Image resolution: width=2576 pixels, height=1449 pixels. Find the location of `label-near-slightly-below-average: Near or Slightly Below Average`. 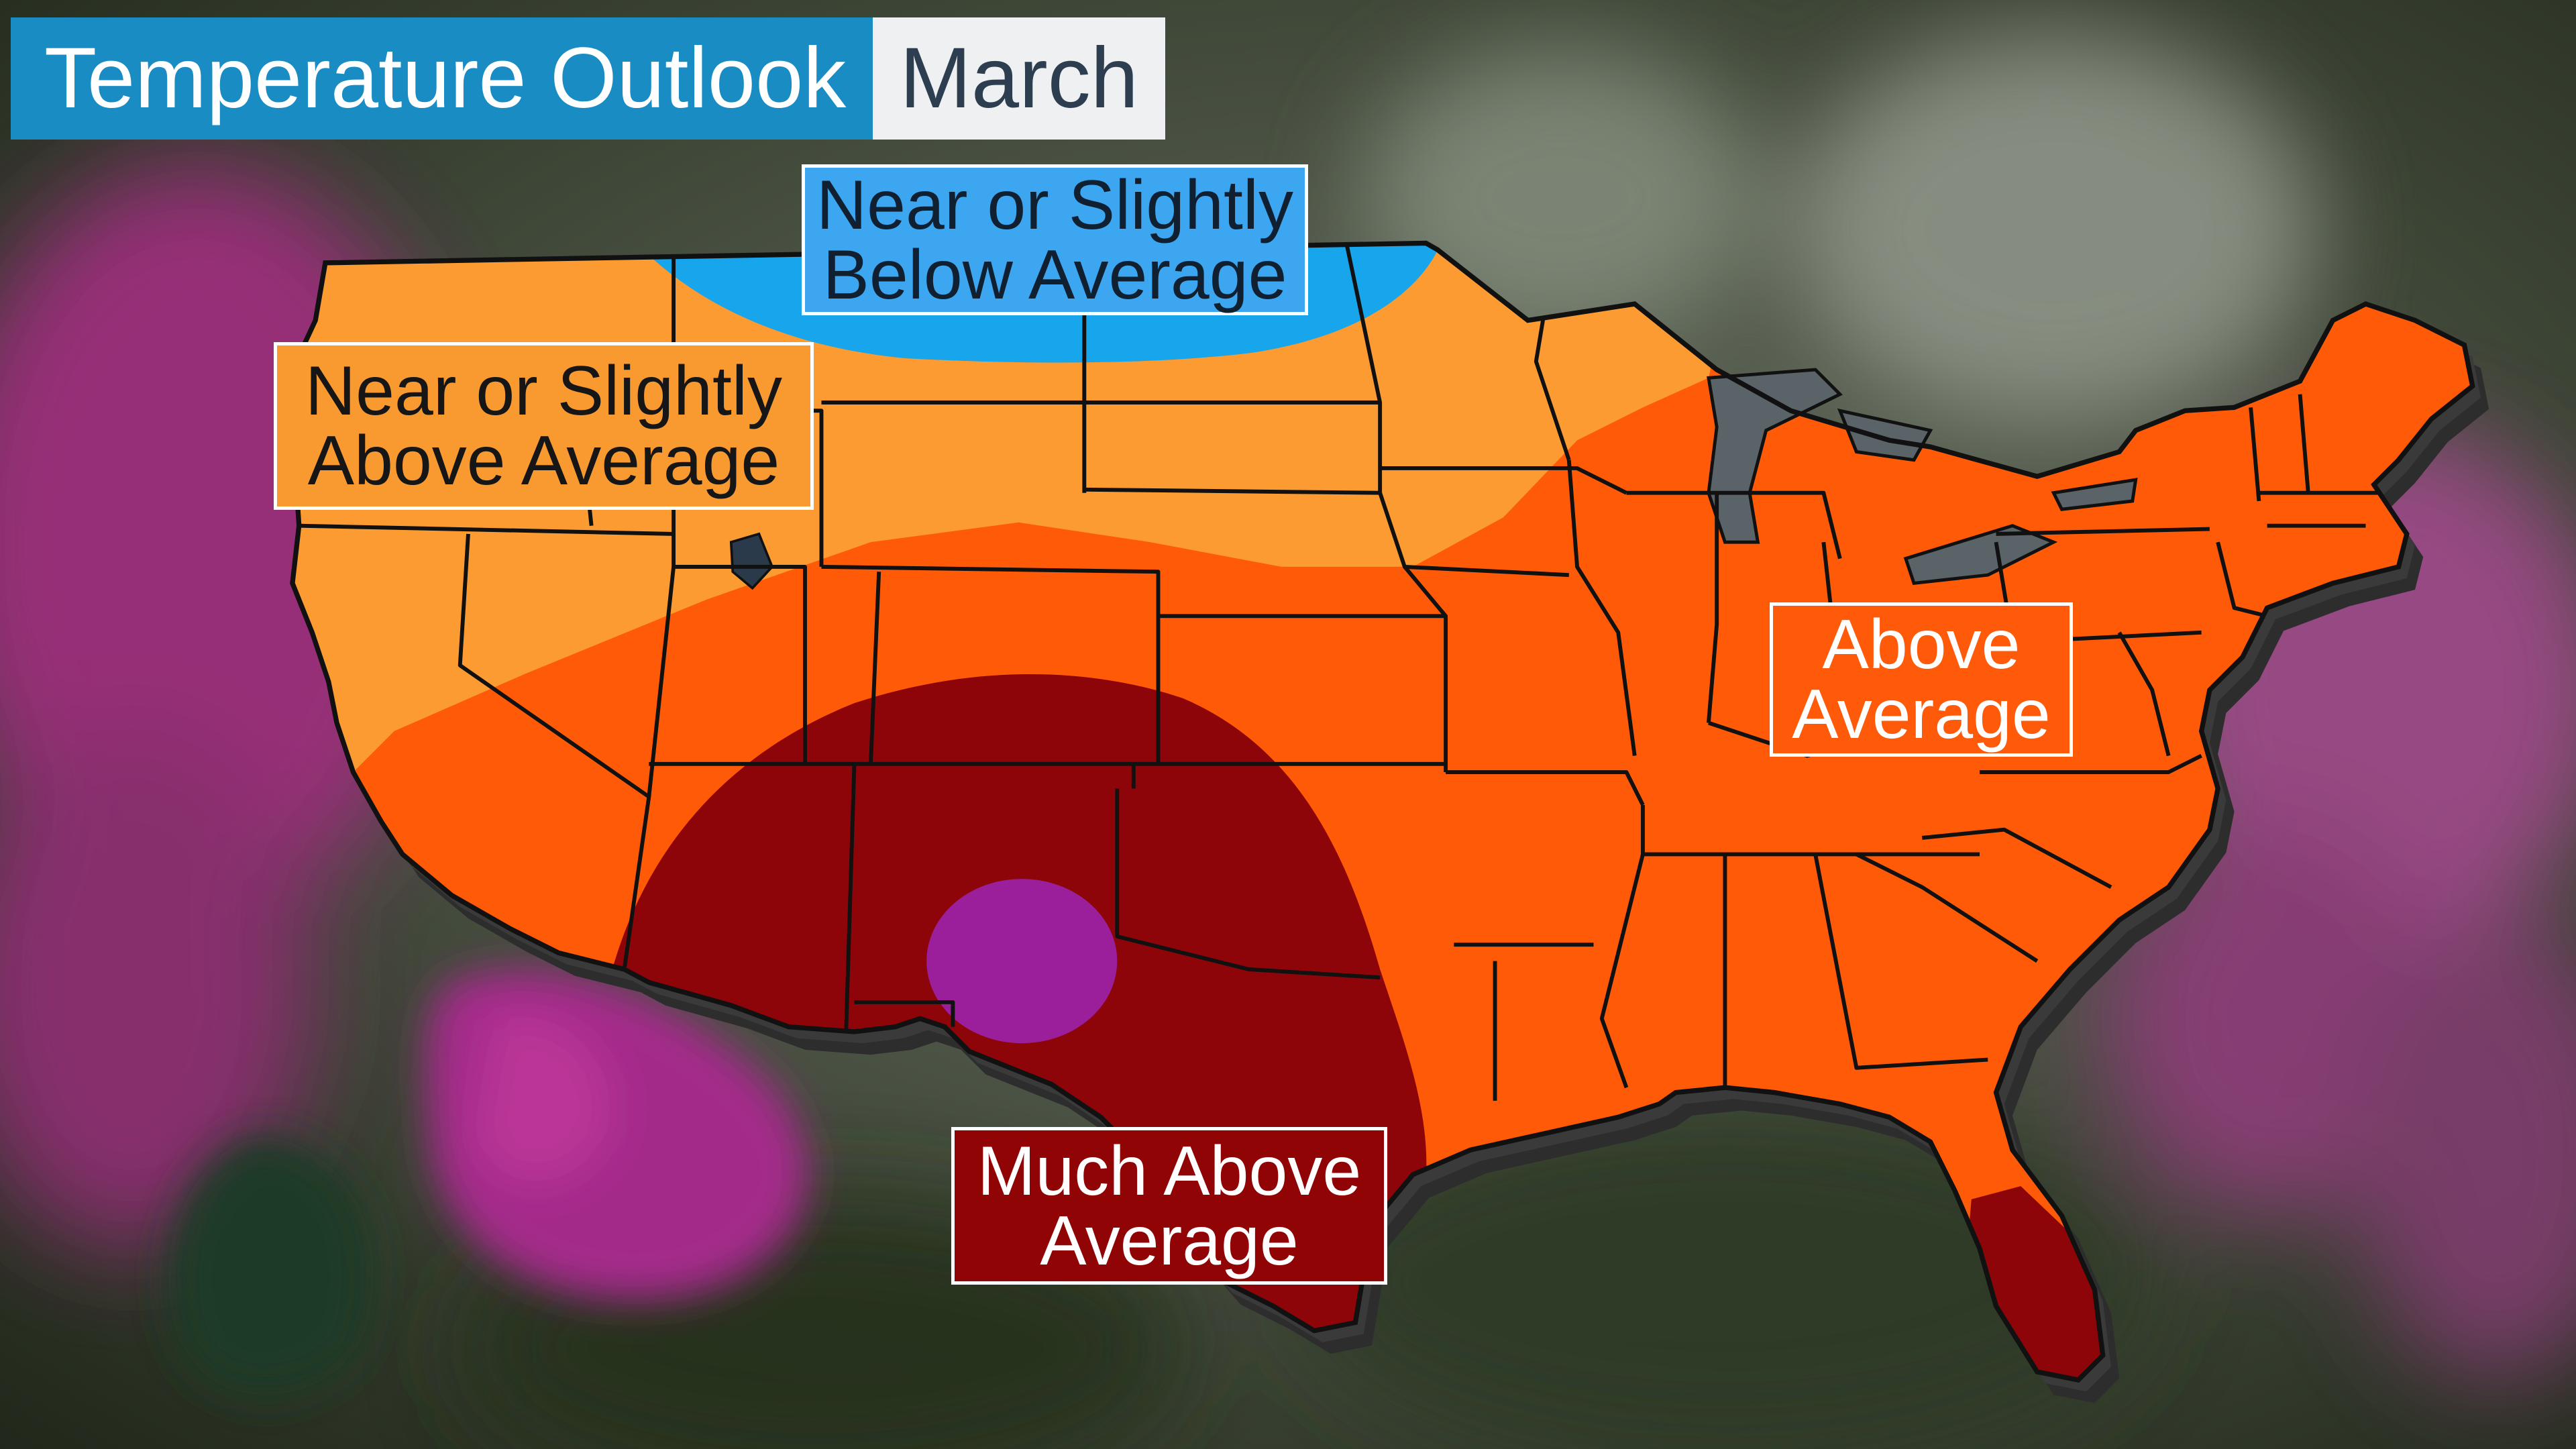

label-near-slightly-below-average: Near or Slightly Below Average is located at coordinates (1055, 239).